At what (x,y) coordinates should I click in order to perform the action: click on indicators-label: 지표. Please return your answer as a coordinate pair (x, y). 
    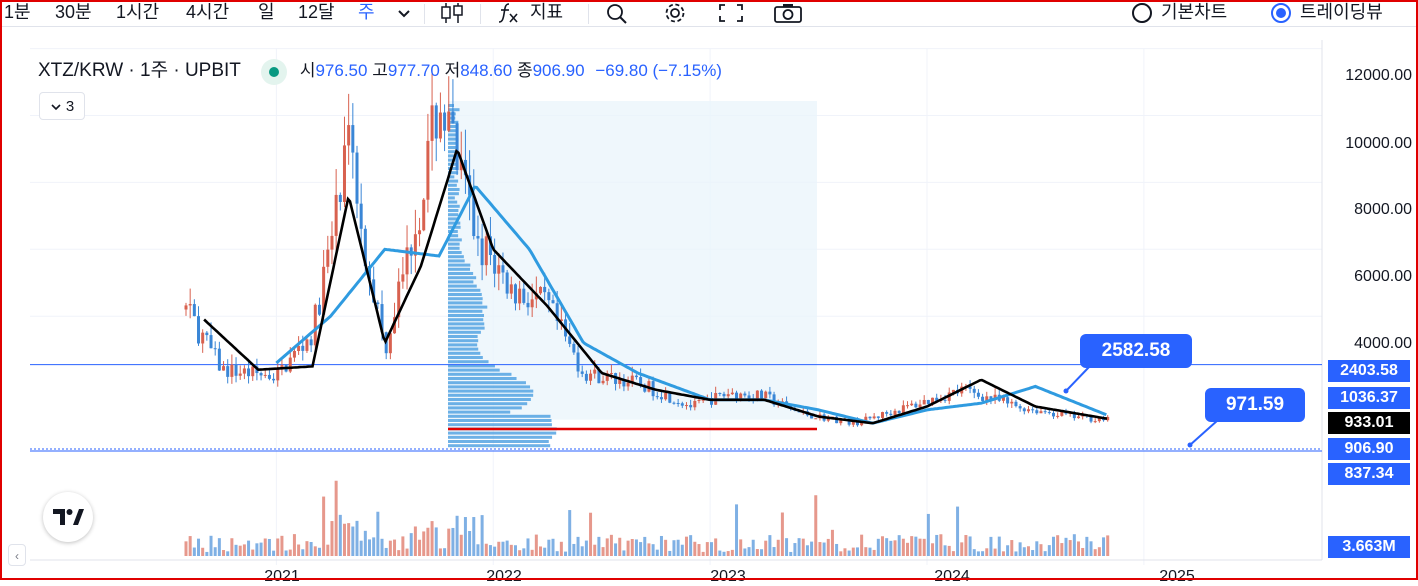
    Looking at the image, I should click on (547, 12).